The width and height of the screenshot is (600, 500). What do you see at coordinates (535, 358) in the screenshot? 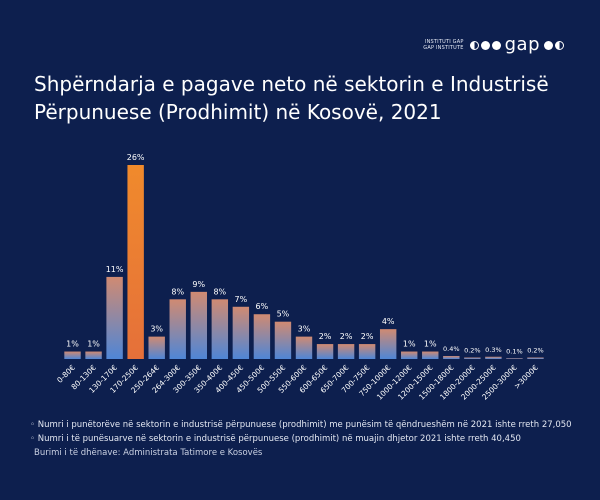
I see `bar->3000€` at bounding box center [535, 358].